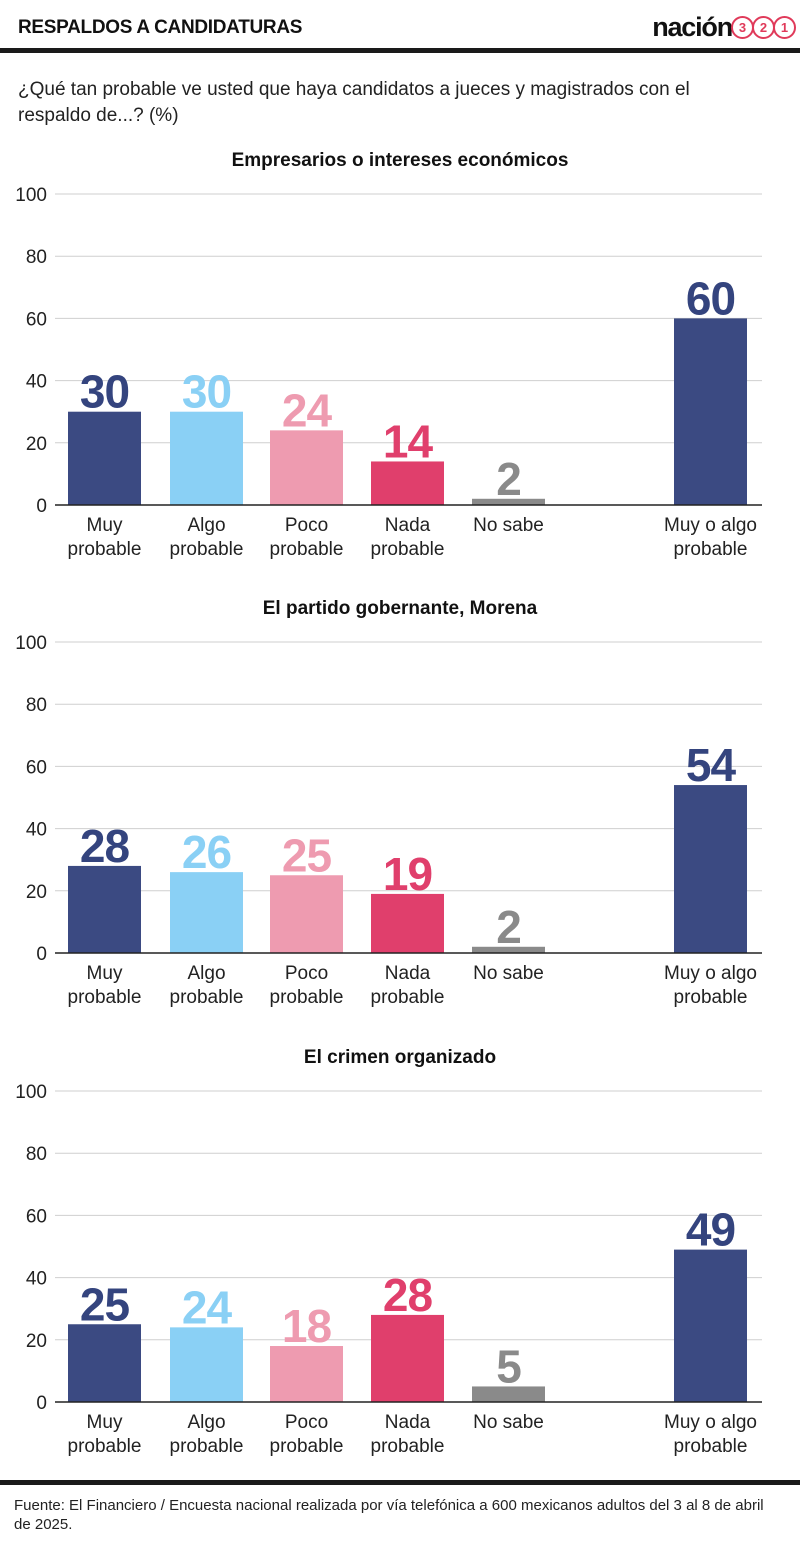 The image size is (800, 1541). I want to click on value-label-muy-probable: 25, so click(105, 1304).